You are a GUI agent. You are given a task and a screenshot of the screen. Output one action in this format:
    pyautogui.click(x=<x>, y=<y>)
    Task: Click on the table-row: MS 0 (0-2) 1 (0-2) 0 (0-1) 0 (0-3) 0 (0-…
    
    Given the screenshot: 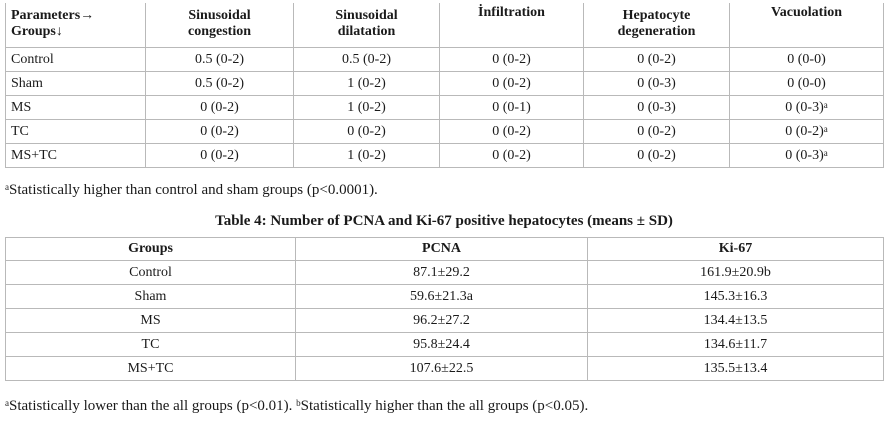 What is the action you would take?
    pyautogui.click(x=444, y=107)
    